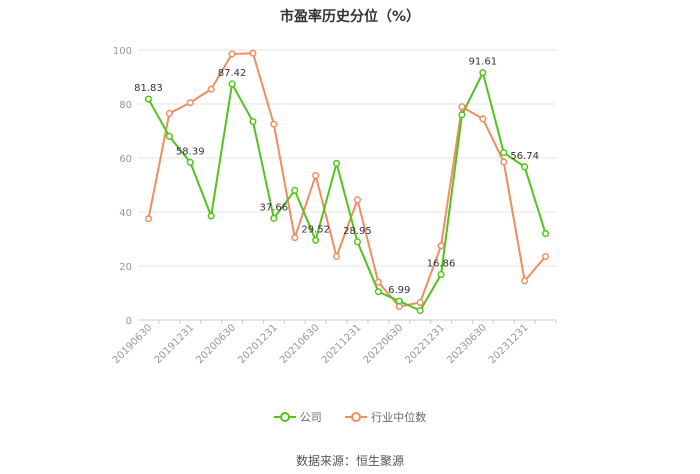 The width and height of the screenshot is (700, 474). I want to click on data-label: 37.66, so click(274, 207).